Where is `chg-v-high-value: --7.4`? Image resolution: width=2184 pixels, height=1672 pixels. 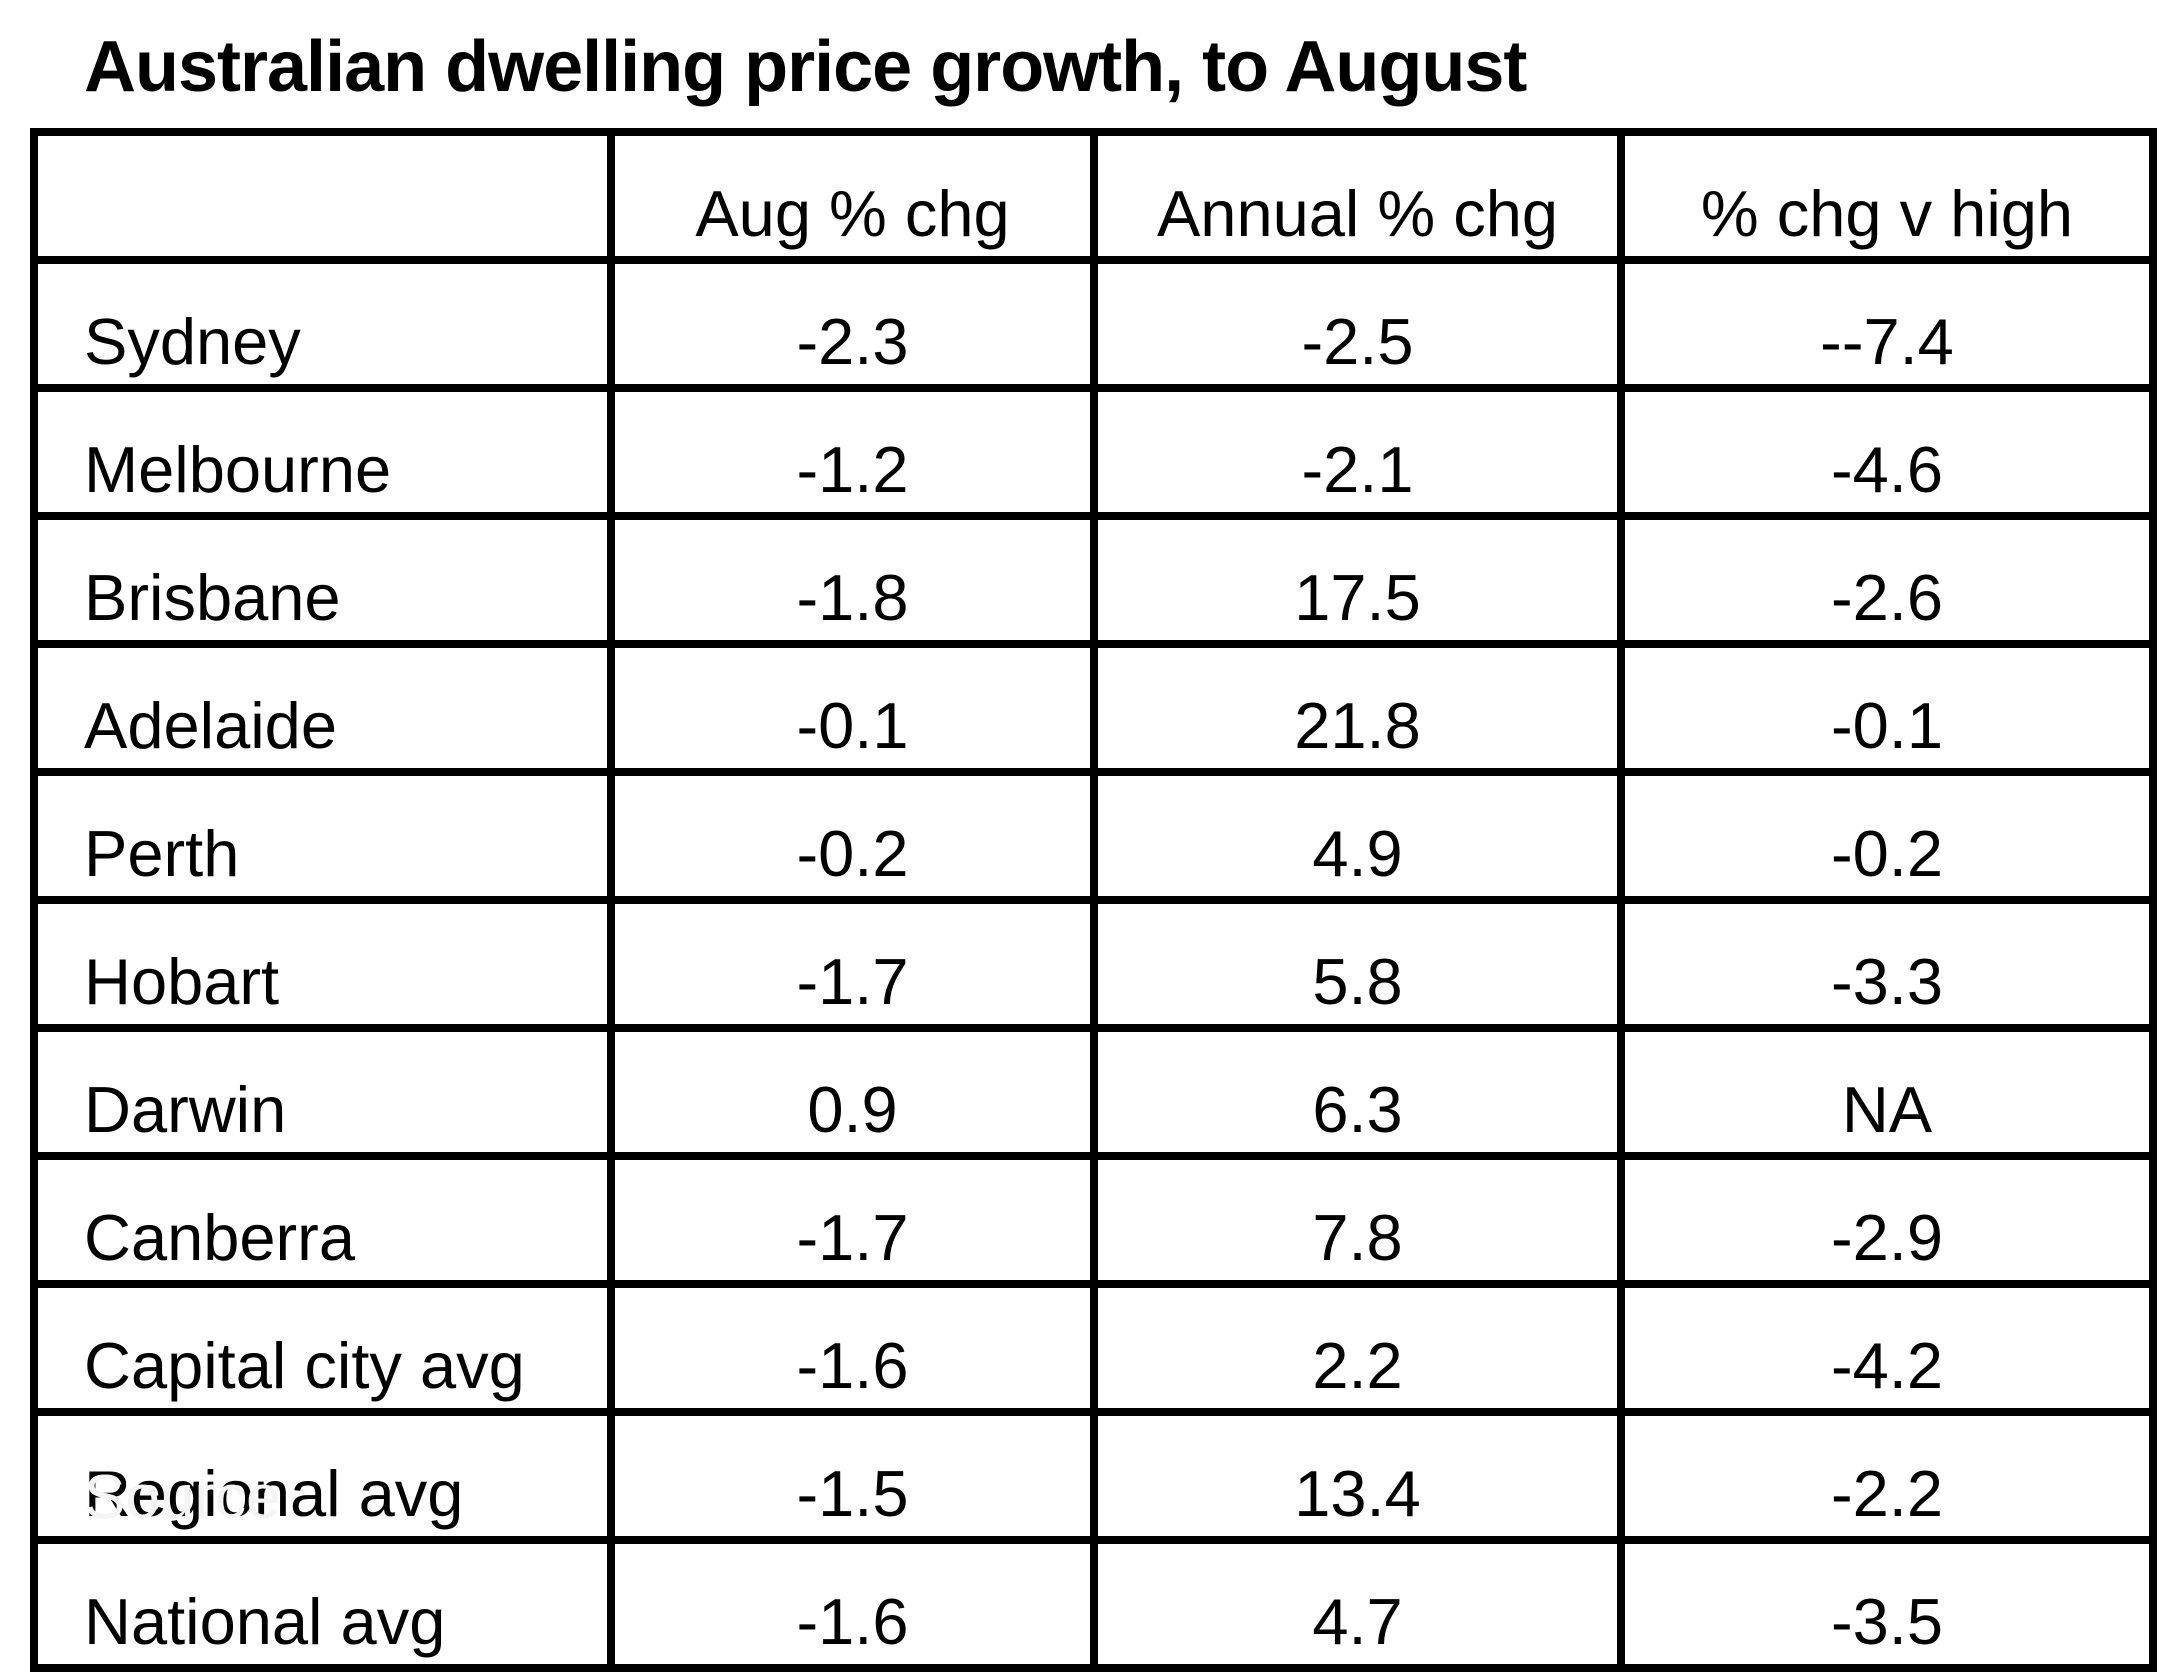 chg-v-high-value: --7.4 is located at coordinates (1887, 324).